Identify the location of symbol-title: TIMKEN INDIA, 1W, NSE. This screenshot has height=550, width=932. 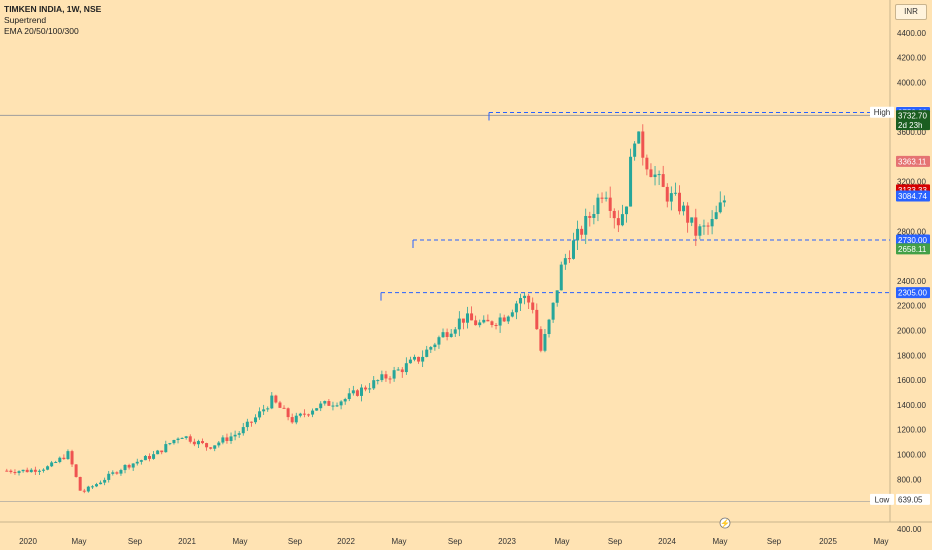
(53, 9).